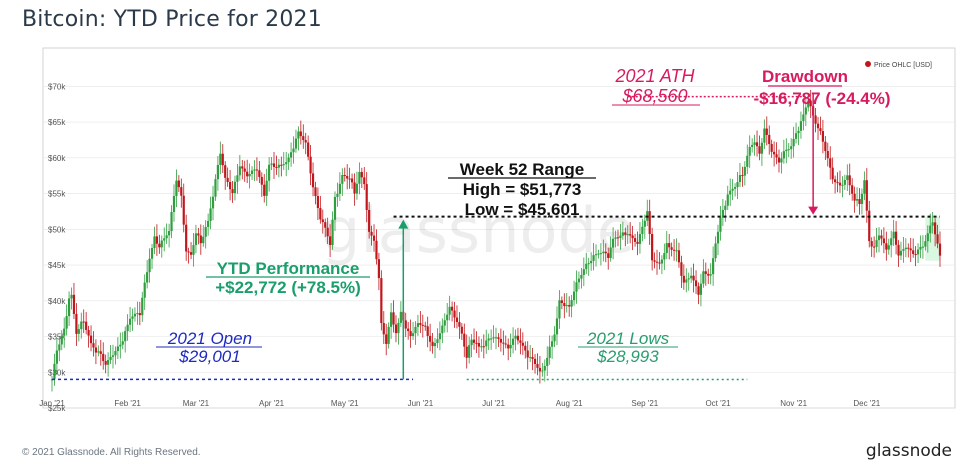 The width and height of the screenshot is (974, 468). Describe the element at coordinates (209, 356) in the screenshot. I see `open-value: $29,001` at that location.